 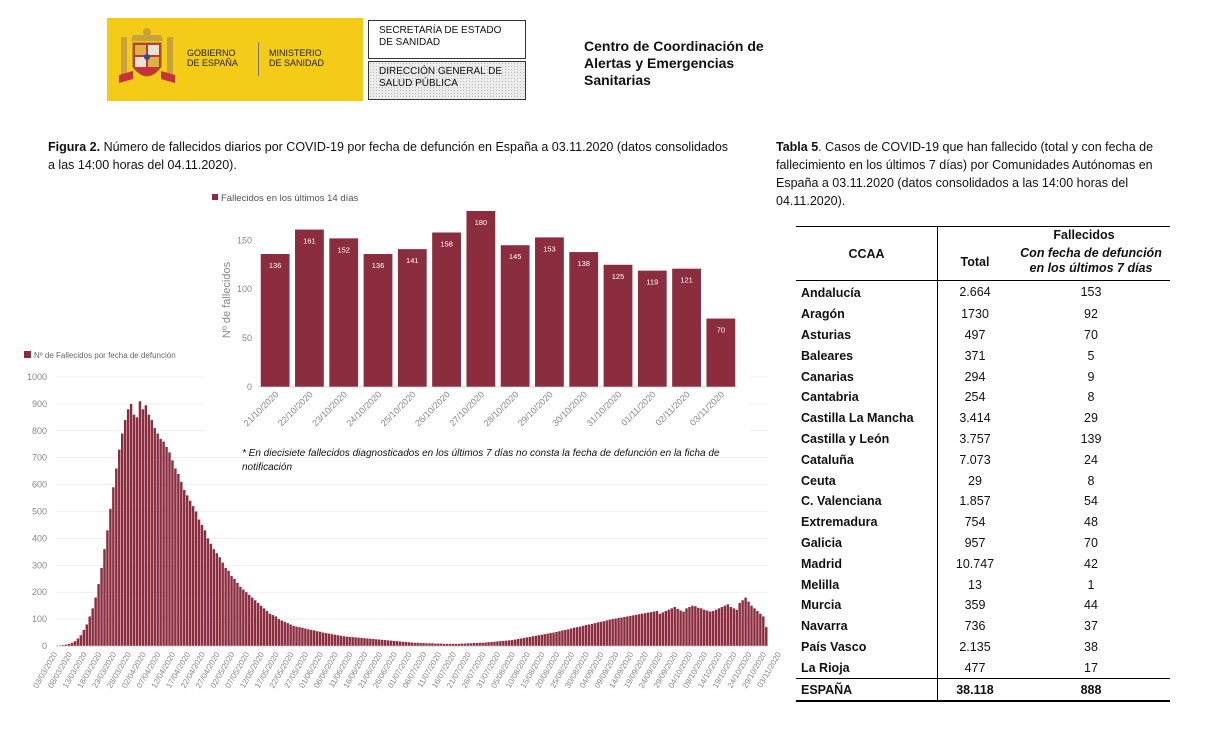 What do you see at coordinates (818, 480) in the screenshot?
I see `cell-ccaa: Ceuta` at bounding box center [818, 480].